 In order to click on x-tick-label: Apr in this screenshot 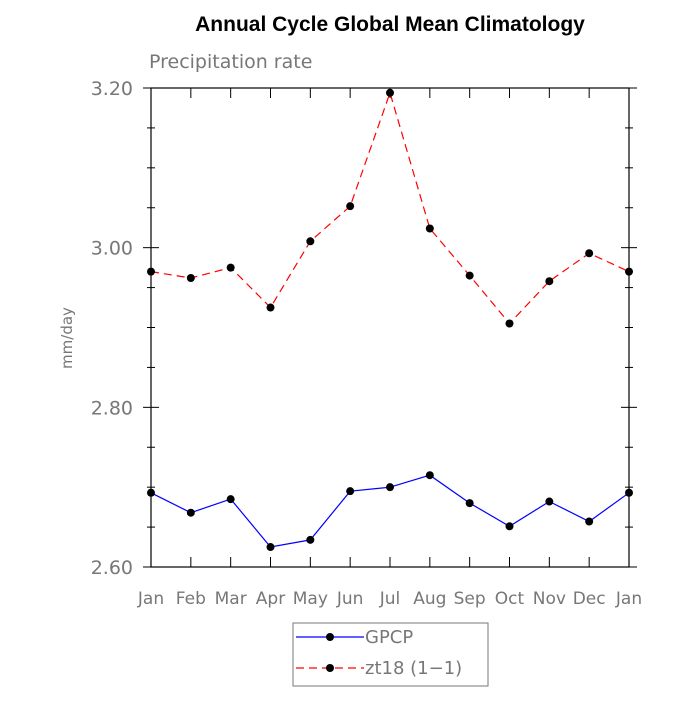, I will do `click(270, 599)`.